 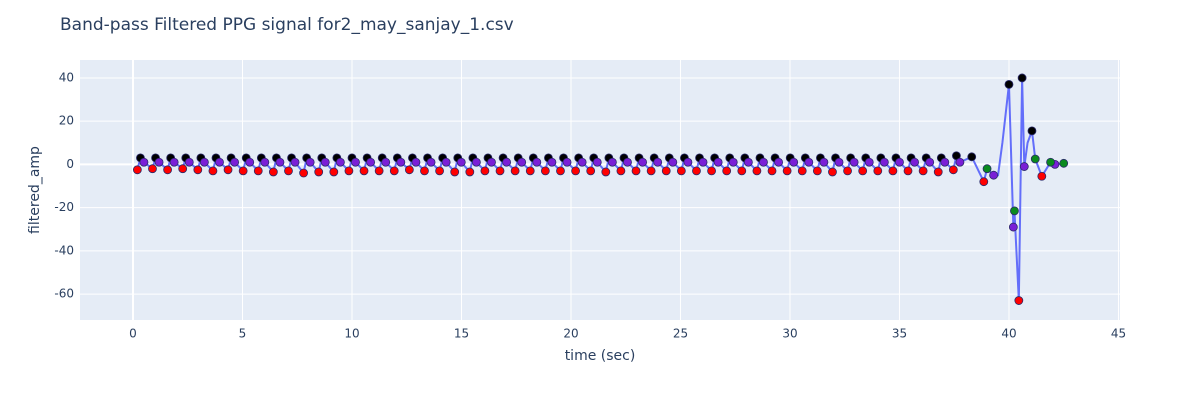 What do you see at coordinates (351, 334) in the screenshot?
I see `x-tick-label: 10` at bounding box center [351, 334].